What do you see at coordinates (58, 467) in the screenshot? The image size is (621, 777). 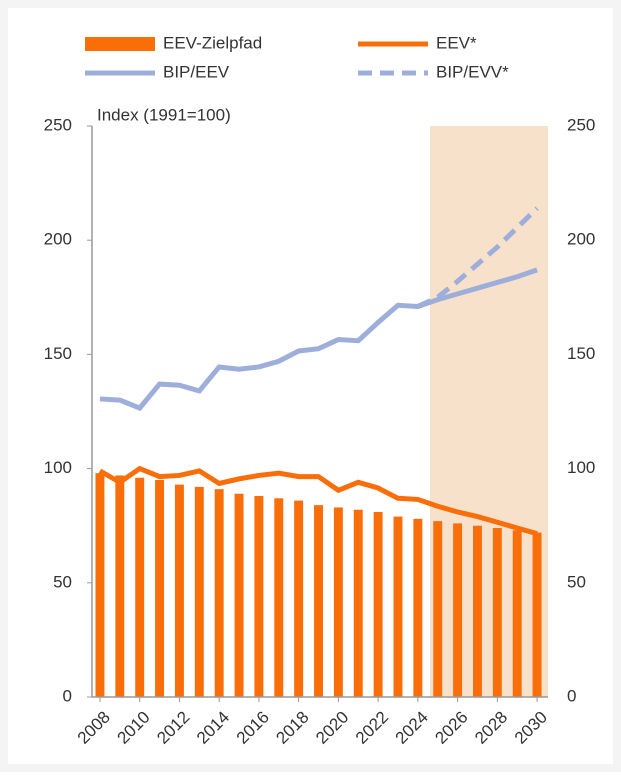 I see `y-tick-label: 100` at bounding box center [58, 467].